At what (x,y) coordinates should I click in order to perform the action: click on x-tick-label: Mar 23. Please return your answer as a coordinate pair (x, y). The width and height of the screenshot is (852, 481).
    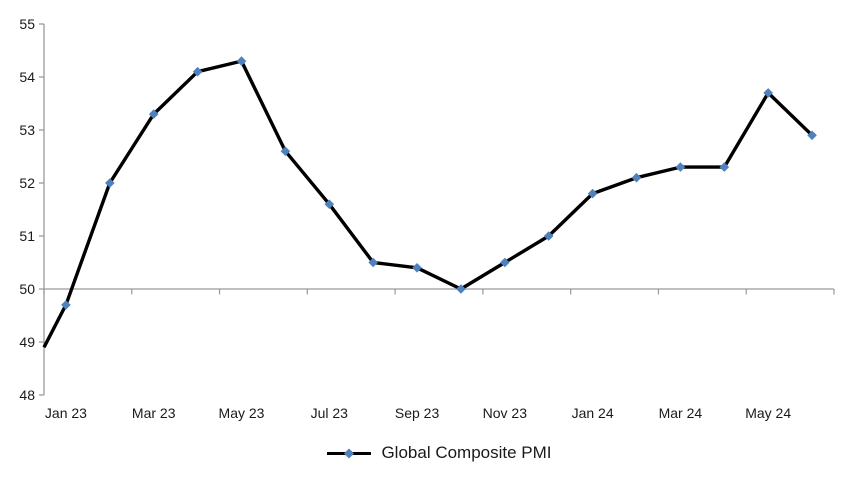
    Looking at the image, I should click on (154, 413).